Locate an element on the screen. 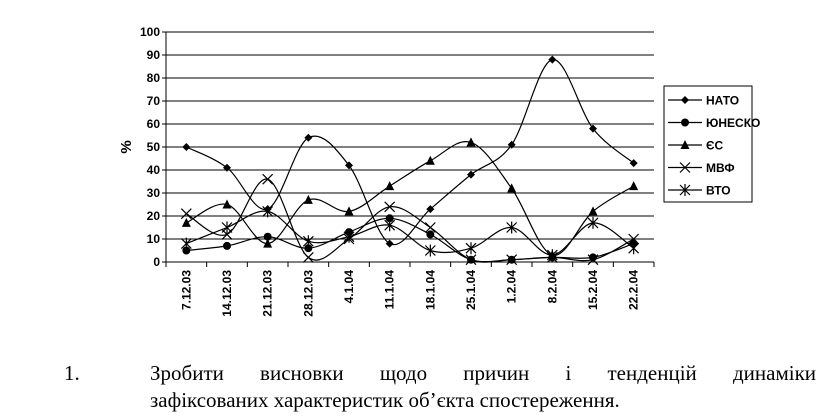  y-tick-label: 40 is located at coordinates (154, 170).